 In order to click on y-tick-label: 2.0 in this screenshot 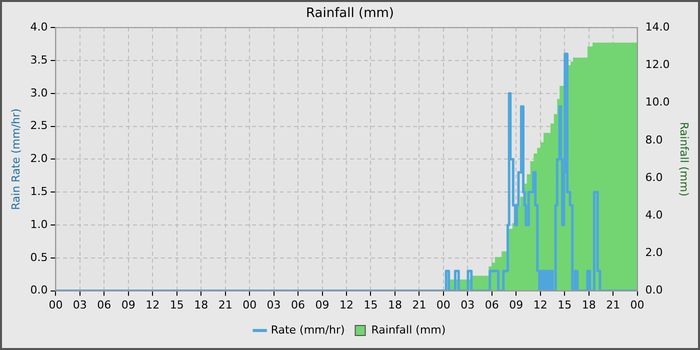, I will do `click(39, 159)`.